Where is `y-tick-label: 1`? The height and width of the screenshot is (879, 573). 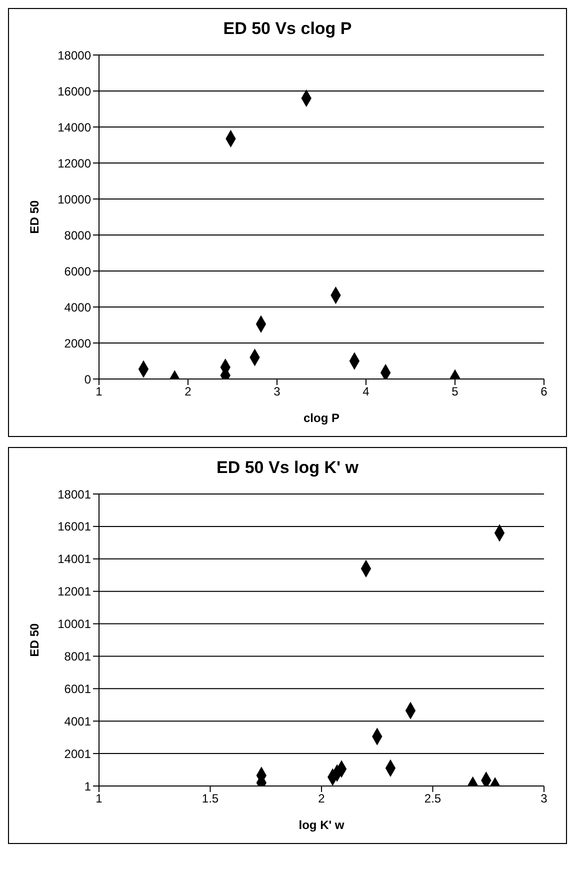 y-tick-label: 1 is located at coordinates (88, 786).